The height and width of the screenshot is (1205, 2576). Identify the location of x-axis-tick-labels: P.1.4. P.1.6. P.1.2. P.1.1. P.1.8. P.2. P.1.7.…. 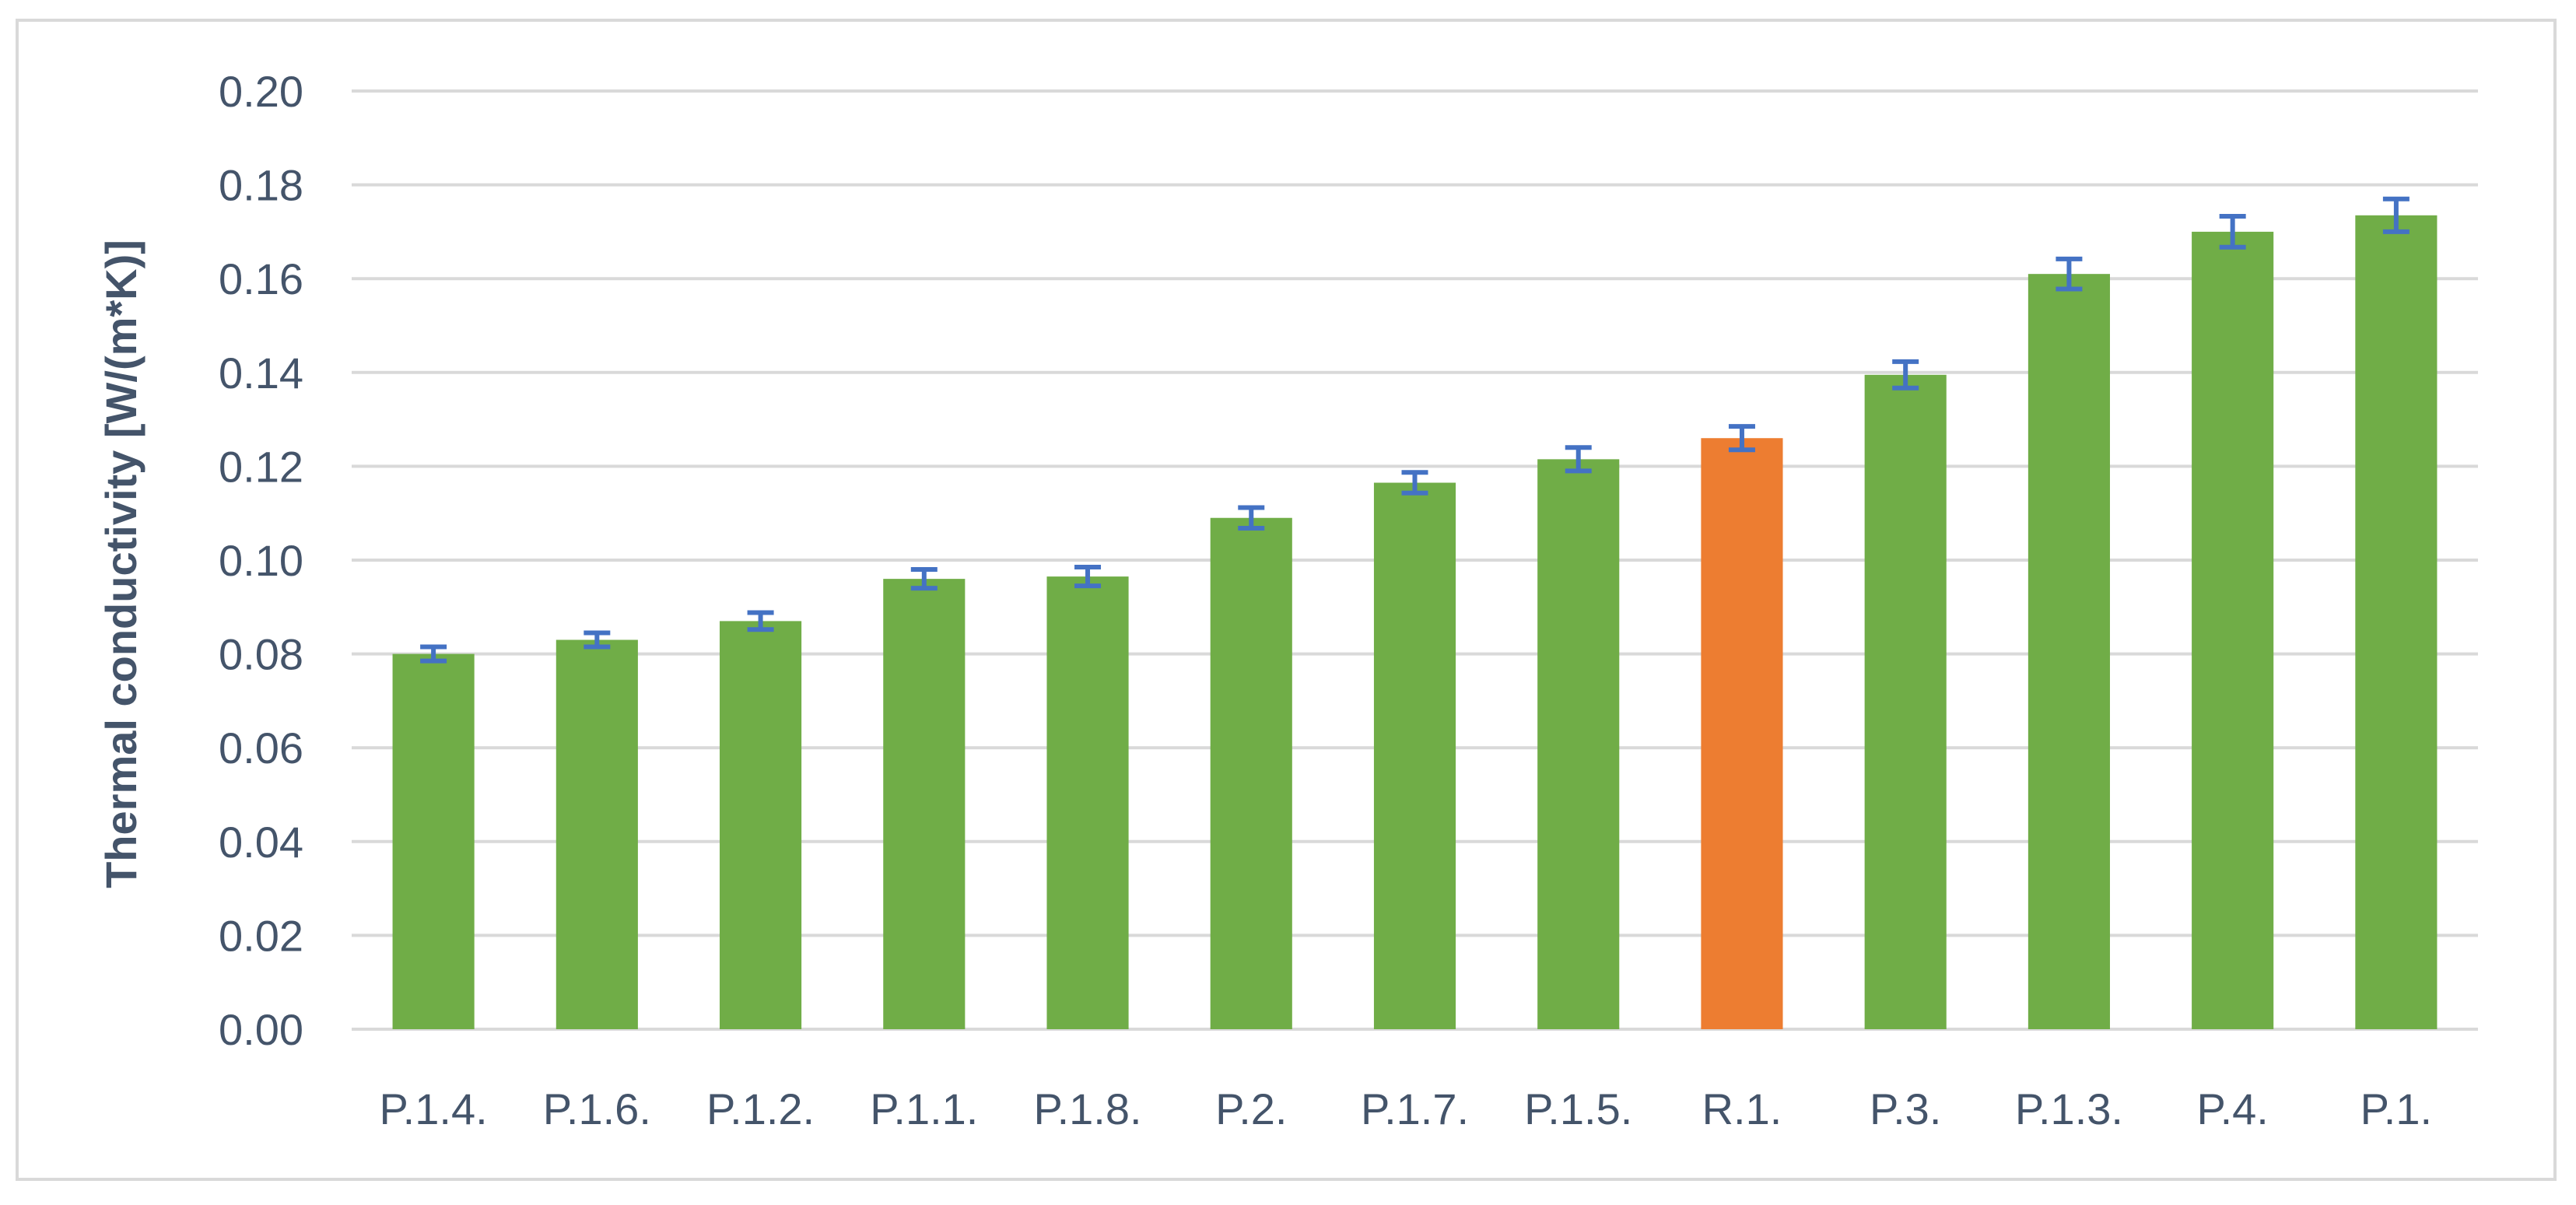
(1406, 1108).